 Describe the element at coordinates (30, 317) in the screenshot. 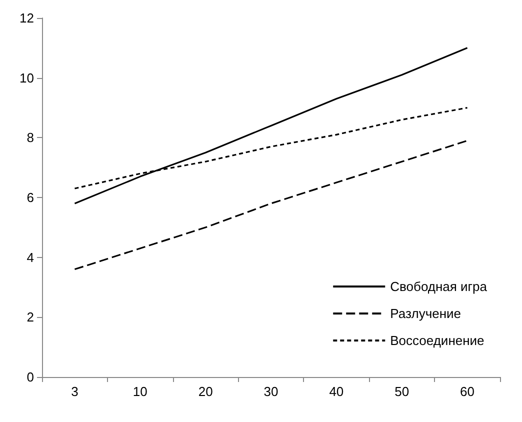

I see `y-tick-label: 2` at that location.